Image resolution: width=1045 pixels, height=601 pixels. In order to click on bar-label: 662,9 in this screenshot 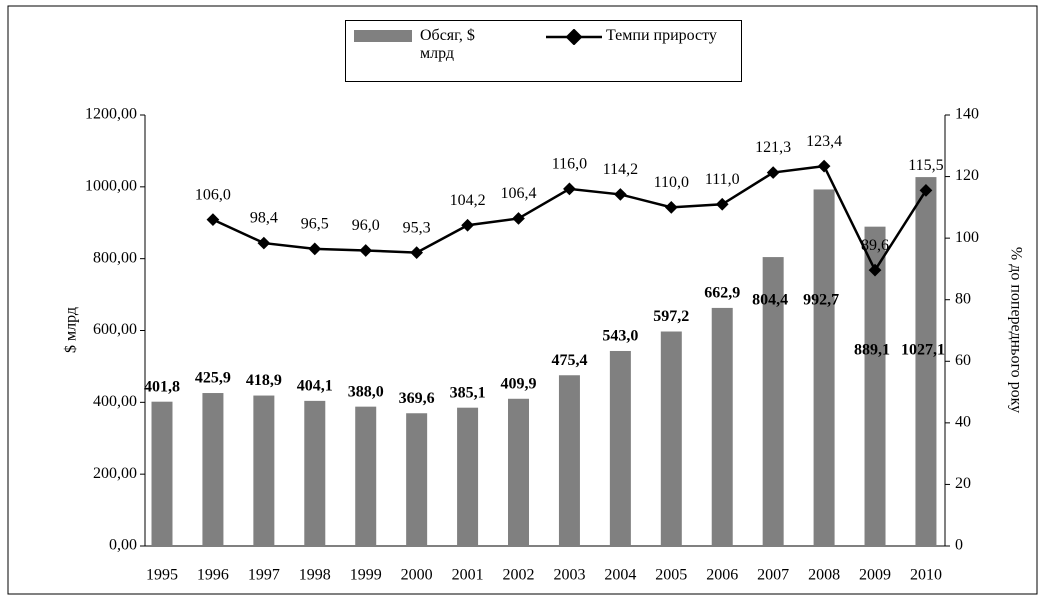, I will do `click(722, 293)`.